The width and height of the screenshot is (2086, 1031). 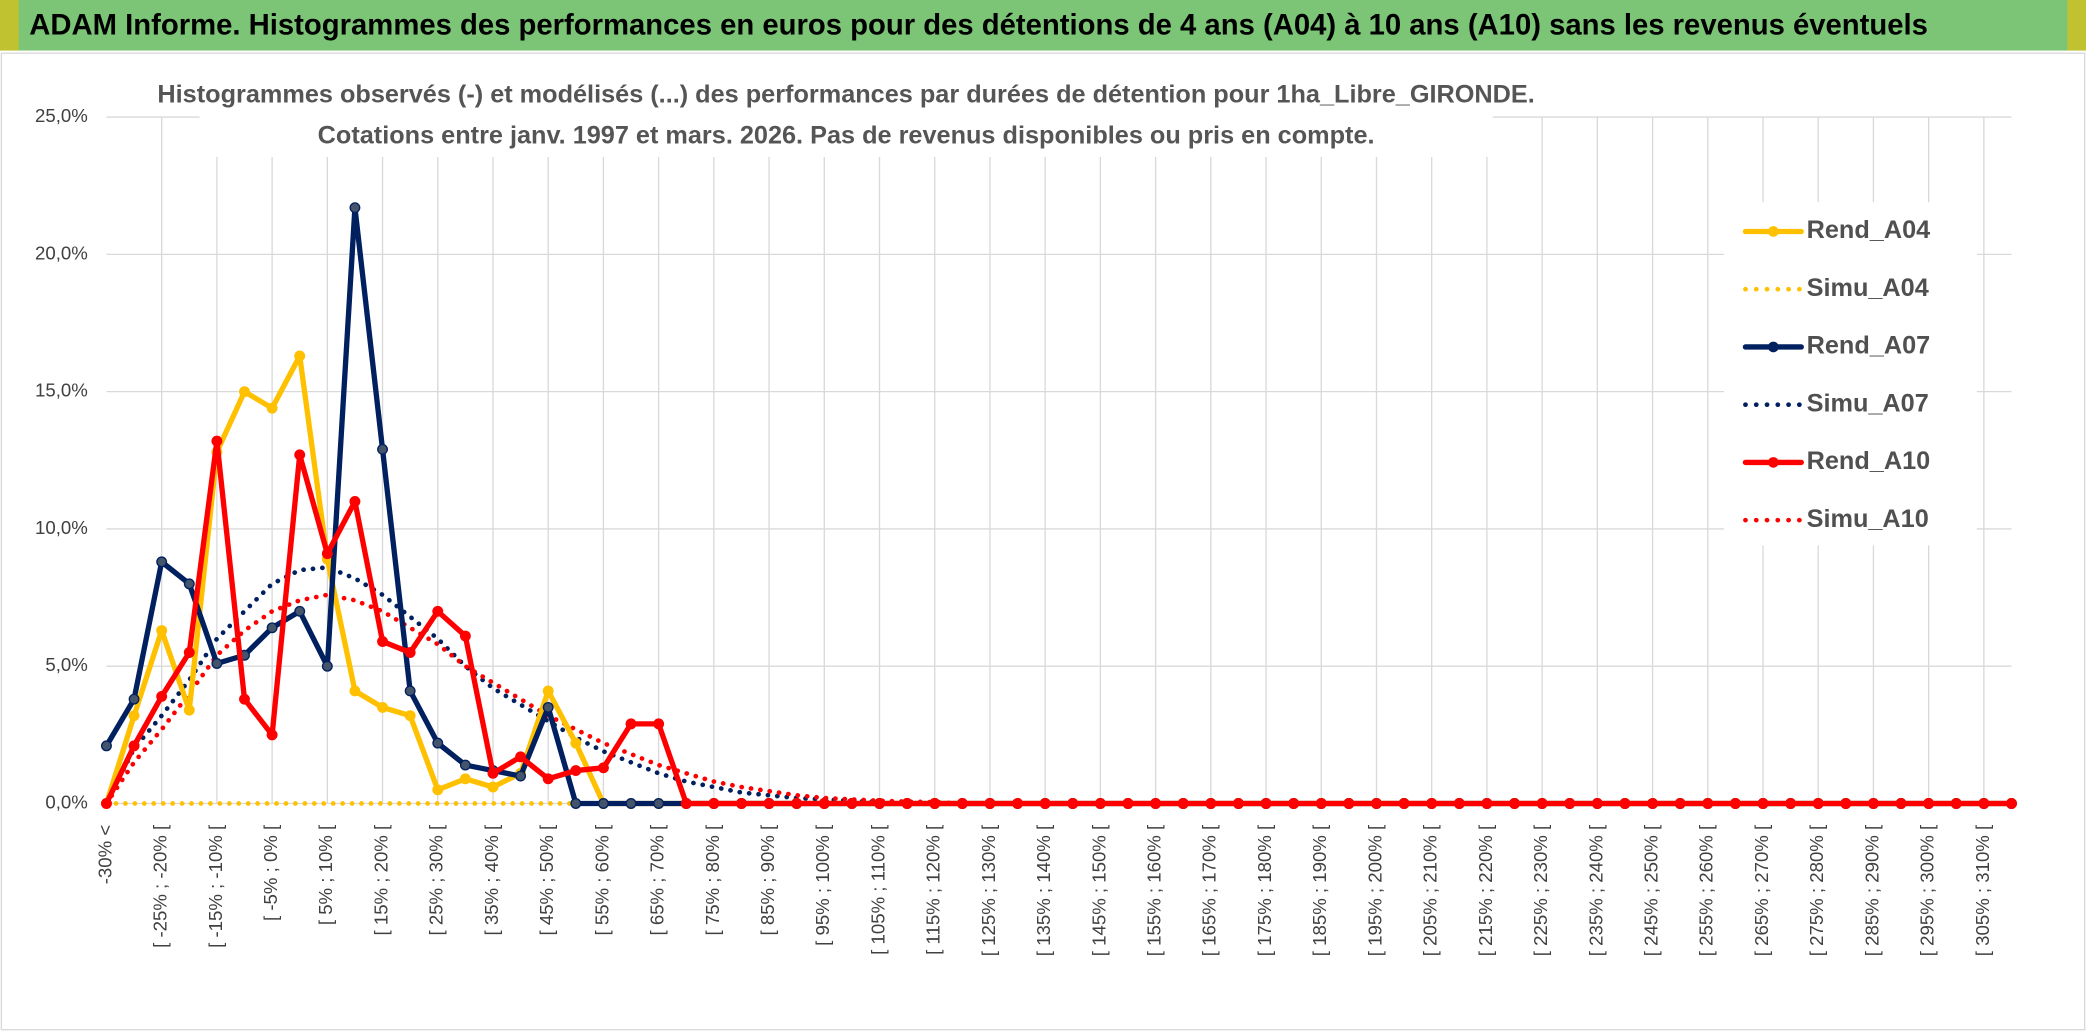 I want to click on x-tick-label: [ -15% ; -10% [, so click(x=215, y=886).